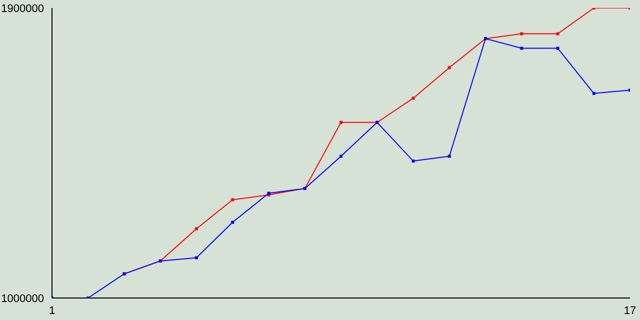  I want to click on x-tick-label: 1, so click(52, 310).